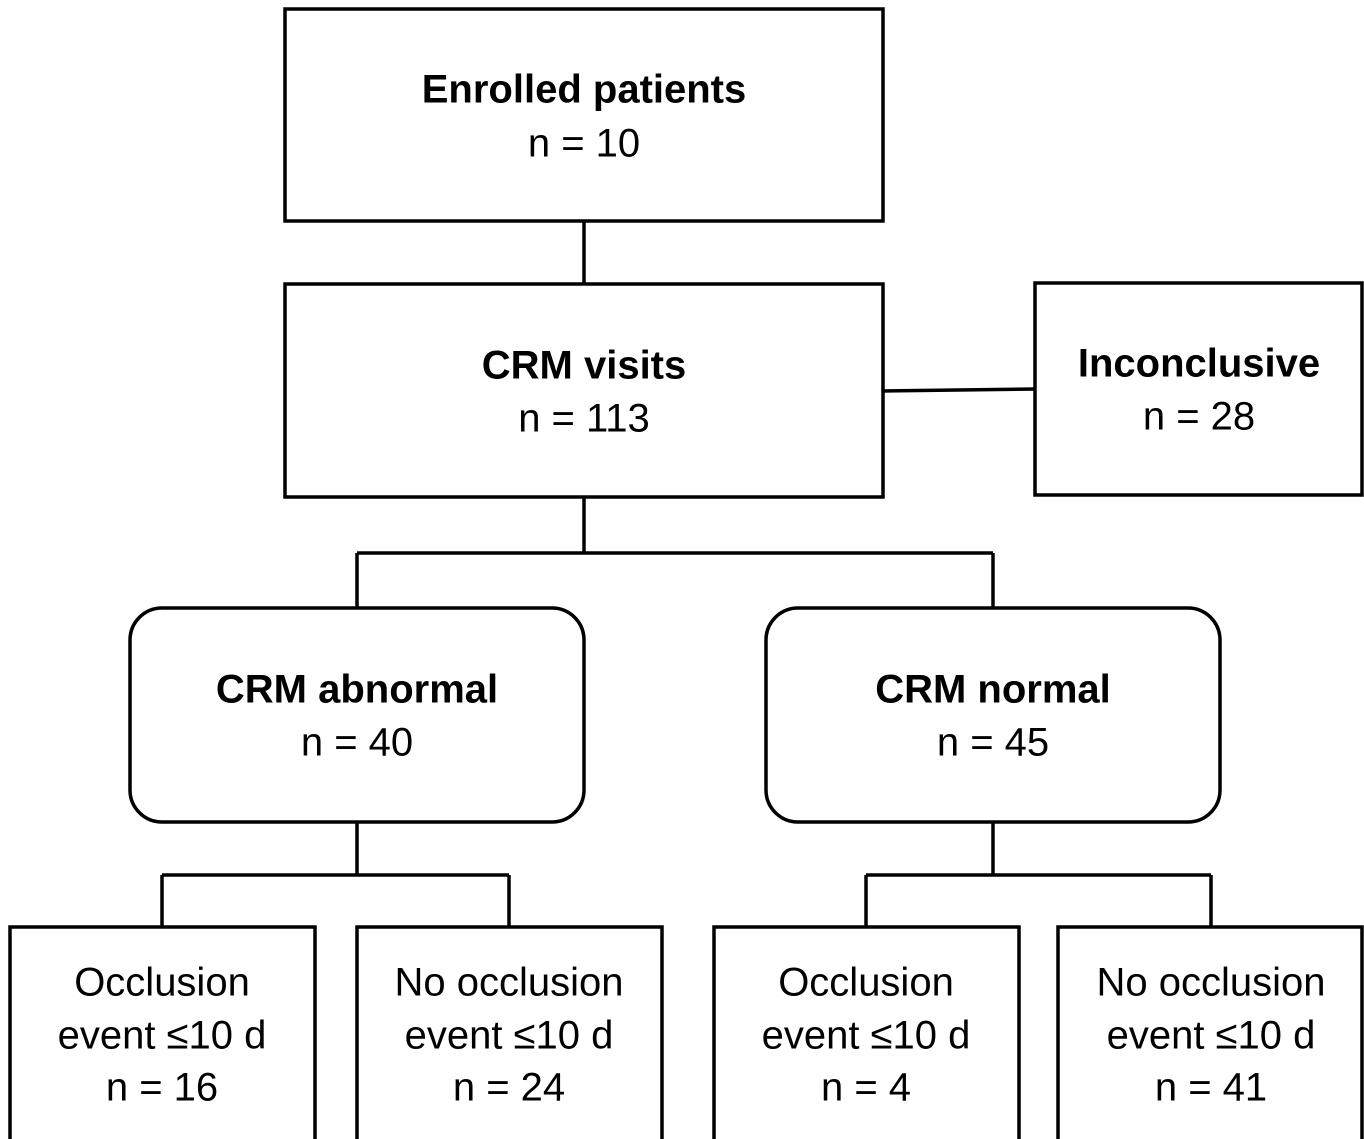 The image size is (1364, 1139). I want to click on node-count: n = 113, so click(584, 419).